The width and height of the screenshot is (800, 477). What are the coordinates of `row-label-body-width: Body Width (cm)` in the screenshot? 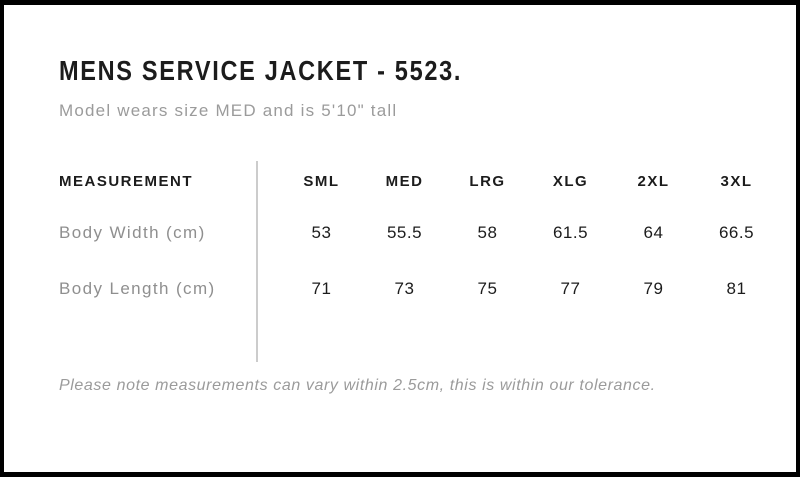 It's located at (132, 232).